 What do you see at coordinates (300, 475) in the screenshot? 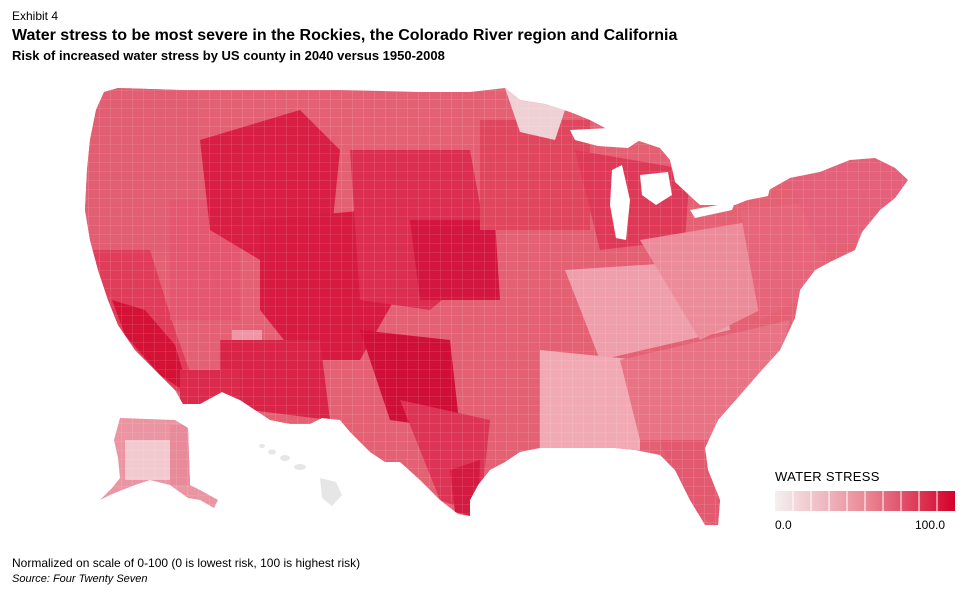
I see `hawaii` at bounding box center [300, 475].